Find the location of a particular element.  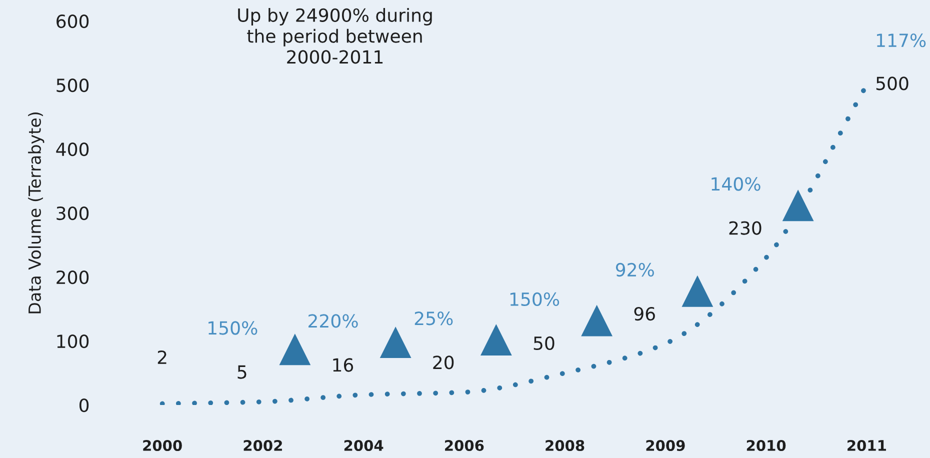

annotation: 140% is located at coordinates (736, 184).